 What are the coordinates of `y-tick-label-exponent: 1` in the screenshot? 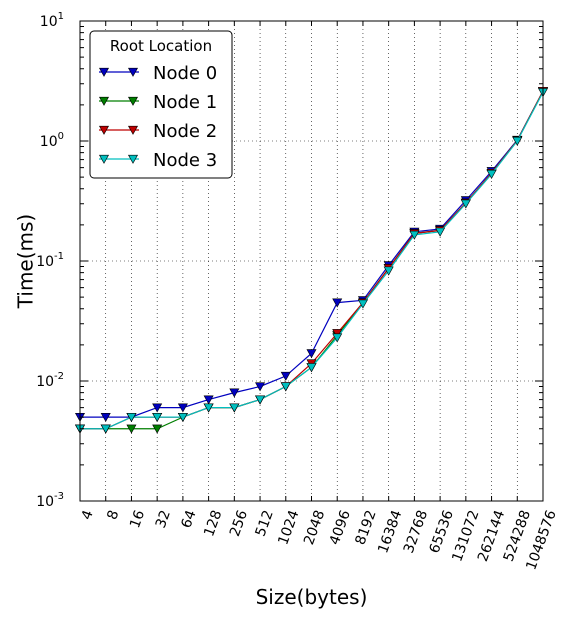 It's located at (61, 16).